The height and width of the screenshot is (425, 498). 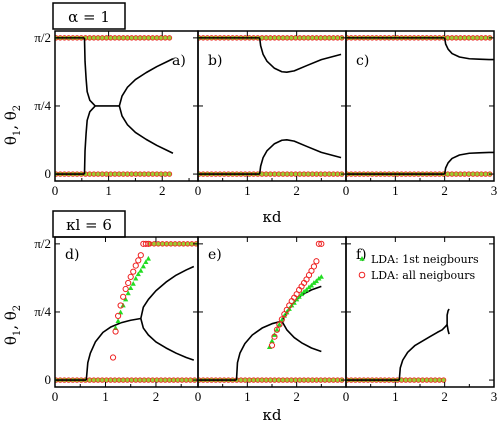 I want to click on series-lda-1st, so click(x=131, y=292).